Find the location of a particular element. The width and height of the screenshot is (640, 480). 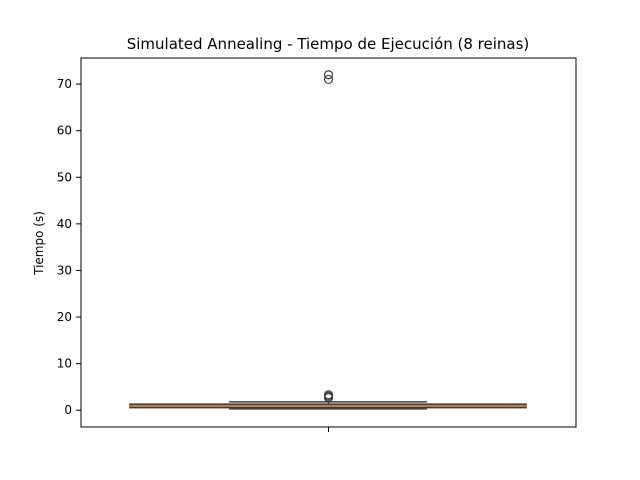

y-tick-label: 60 is located at coordinates (64, 131).